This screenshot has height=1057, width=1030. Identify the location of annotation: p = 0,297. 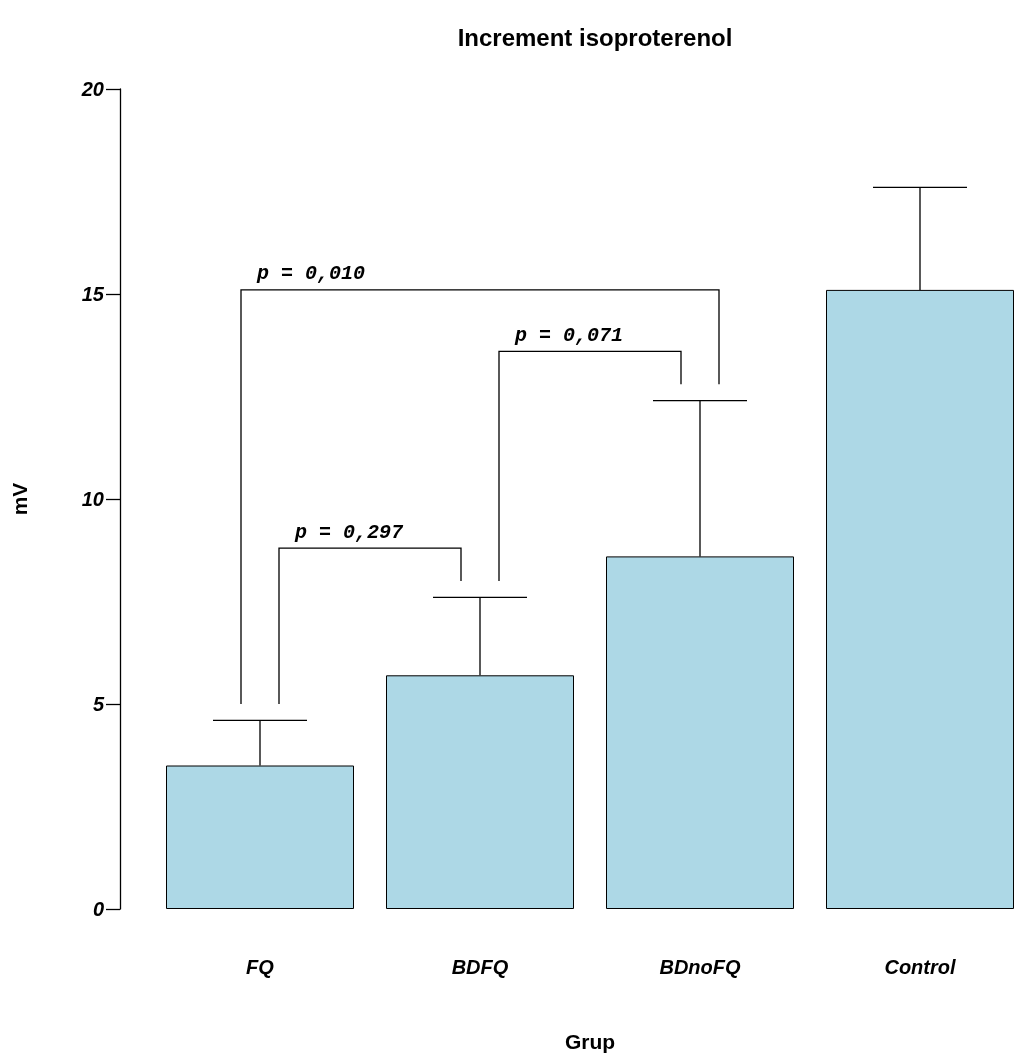
(349, 532).